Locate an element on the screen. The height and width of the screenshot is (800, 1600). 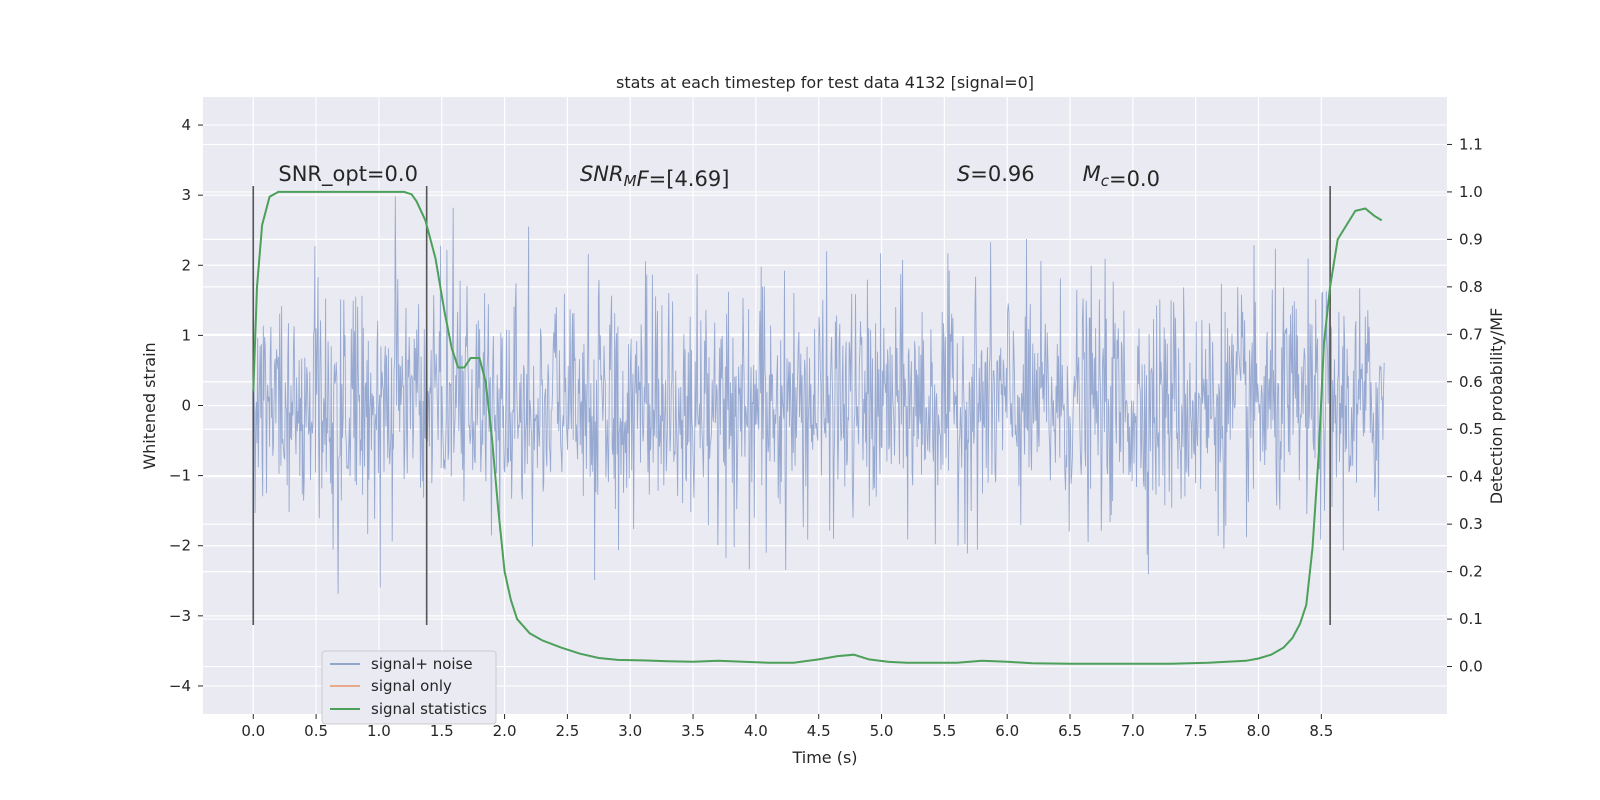
x-tick-label: 6.5 is located at coordinates (1070, 731).